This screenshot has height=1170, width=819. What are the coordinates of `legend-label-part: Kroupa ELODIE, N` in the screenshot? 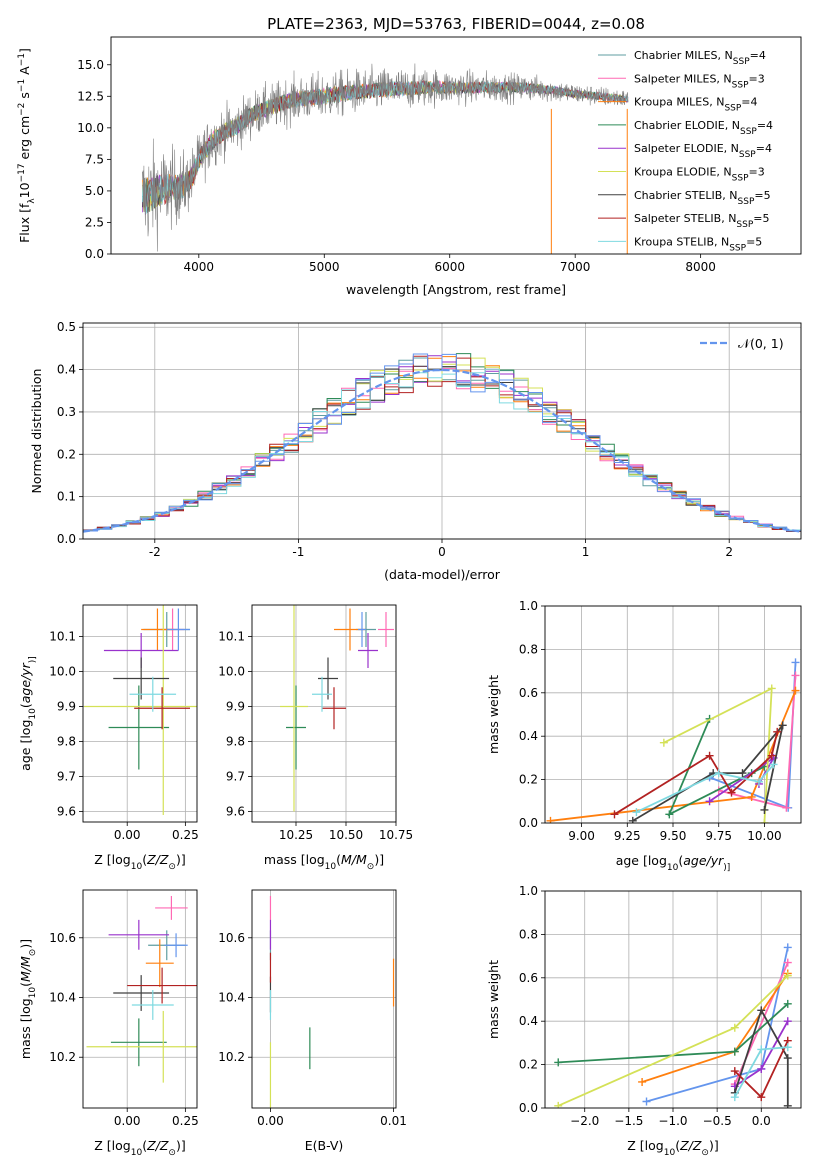 It's located at (683, 172).